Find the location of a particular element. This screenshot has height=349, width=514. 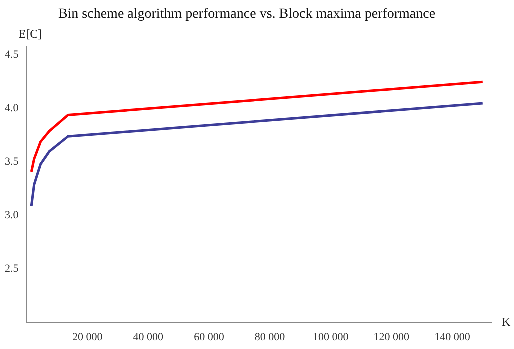

x-tick-label: 40 000 is located at coordinates (148, 337).